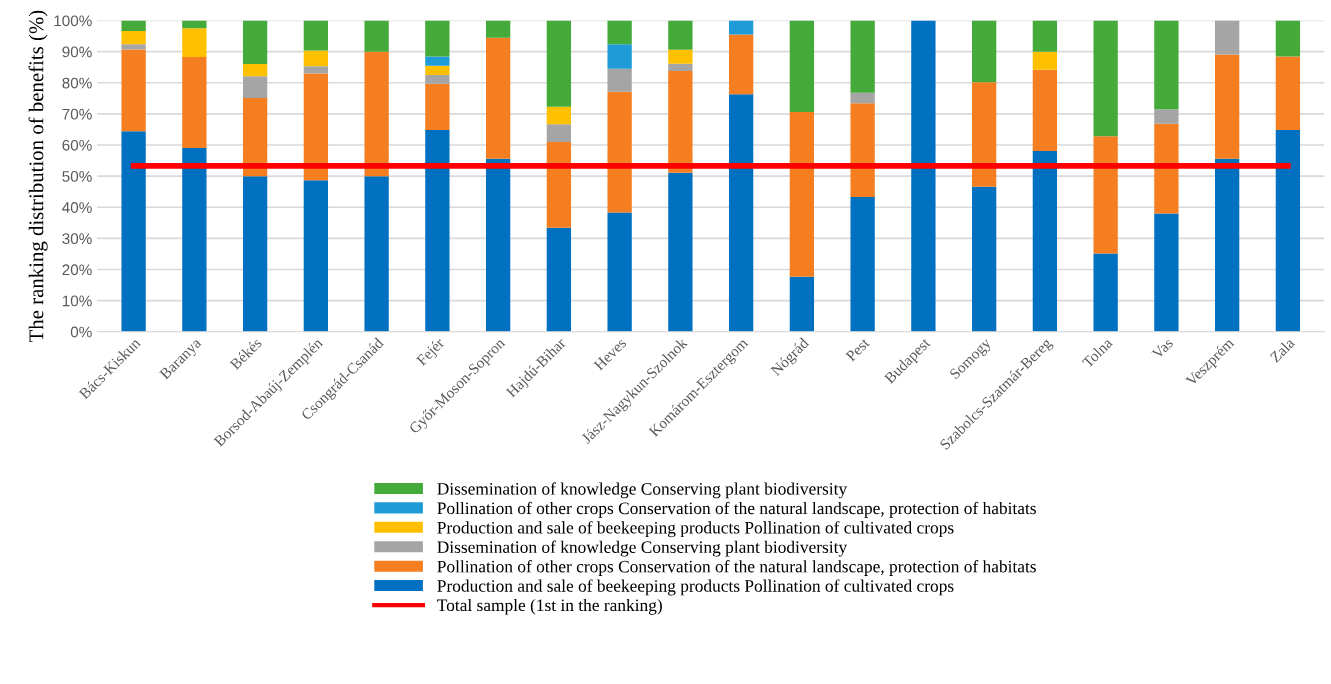 The height and width of the screenshot is (684, 1331). Describe the element at coordinates (77, 207) in the screenshot. I see `y-tick-label: 40%` at that location.